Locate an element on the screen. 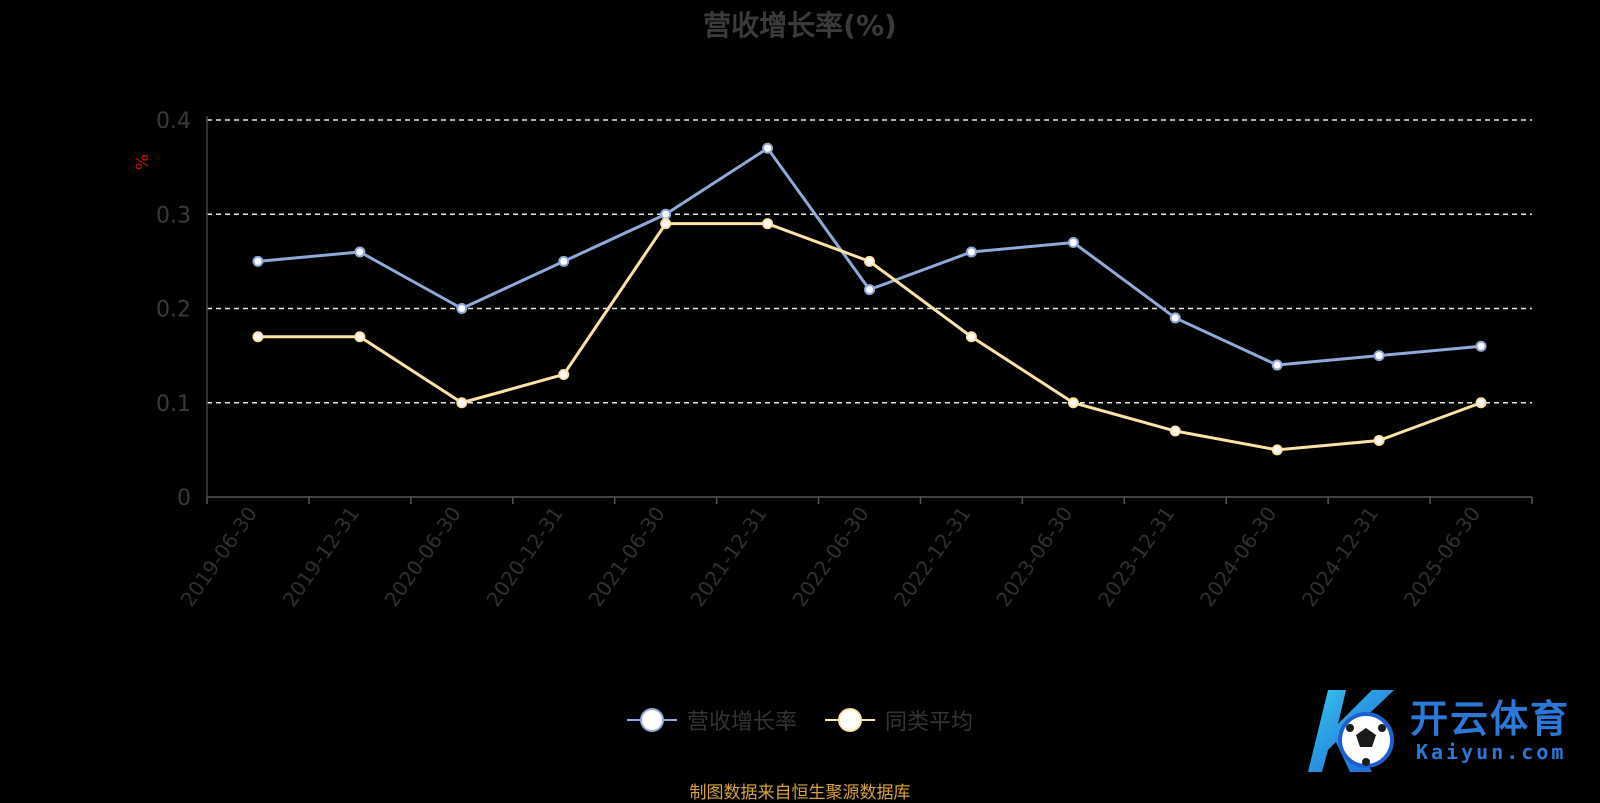 The width and height of the screenshot is (1600, 803). legend-item-series-1: 营收增长率 is located at coordinates (711, 720).